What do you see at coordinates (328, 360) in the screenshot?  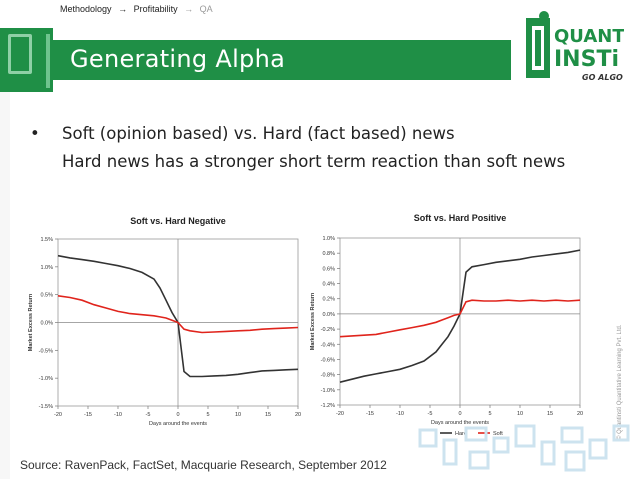 I see `y-tick-label: -0.6%` at bounding box center [328, 360].